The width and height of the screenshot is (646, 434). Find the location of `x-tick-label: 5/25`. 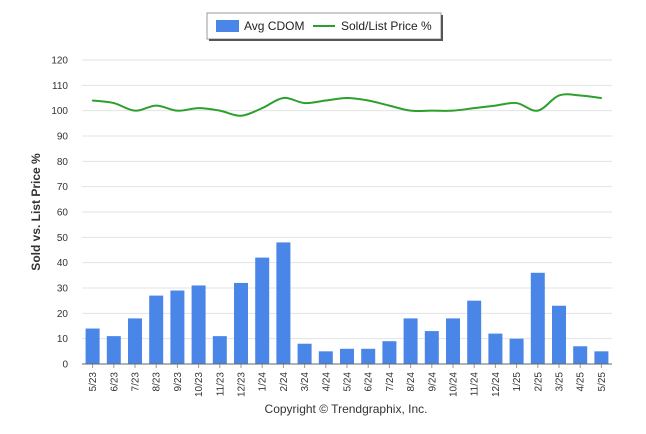

x-tick-label: 5/25 is located at coordinates (602, 382).